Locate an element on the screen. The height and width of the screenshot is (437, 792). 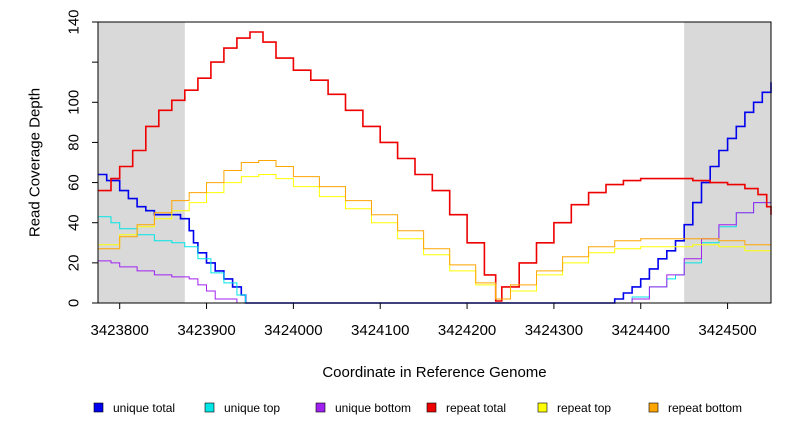
legend-label-repeat-bottom: repeat bottom is located at coordinates (705, 408).